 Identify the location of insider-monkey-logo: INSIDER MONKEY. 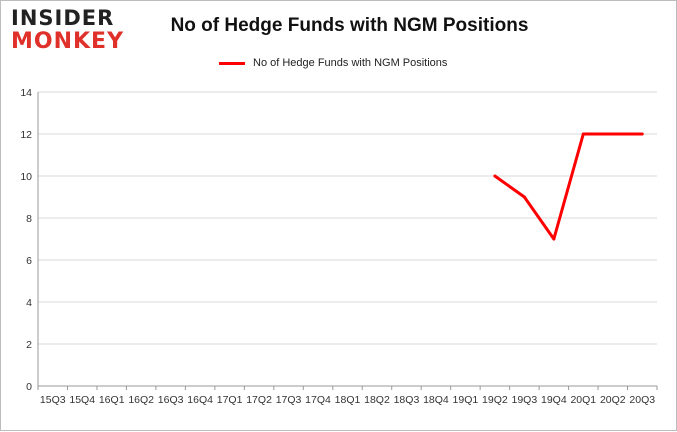
(70, 32).